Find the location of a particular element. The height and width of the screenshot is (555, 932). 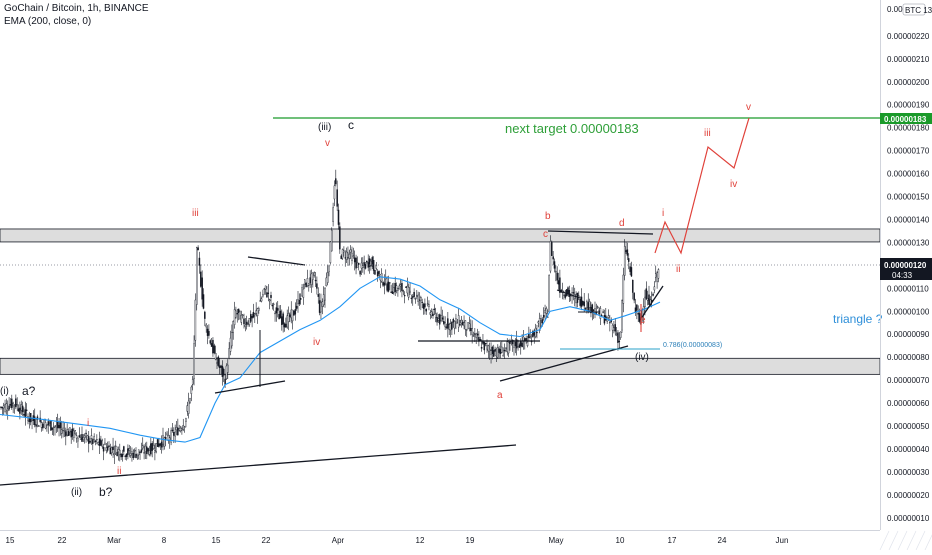

wave-label: b is located at coordinates (548, 216).